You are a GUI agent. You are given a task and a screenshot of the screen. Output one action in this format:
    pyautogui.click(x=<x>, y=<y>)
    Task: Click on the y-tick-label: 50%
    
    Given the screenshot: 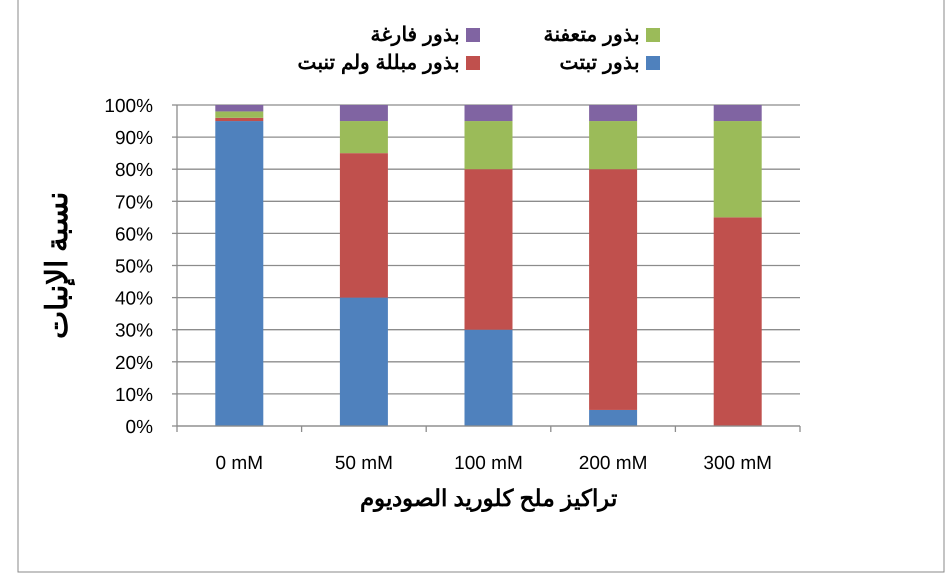 What is the action you would take?
    pyautogui.click(x=134, y=267)
    